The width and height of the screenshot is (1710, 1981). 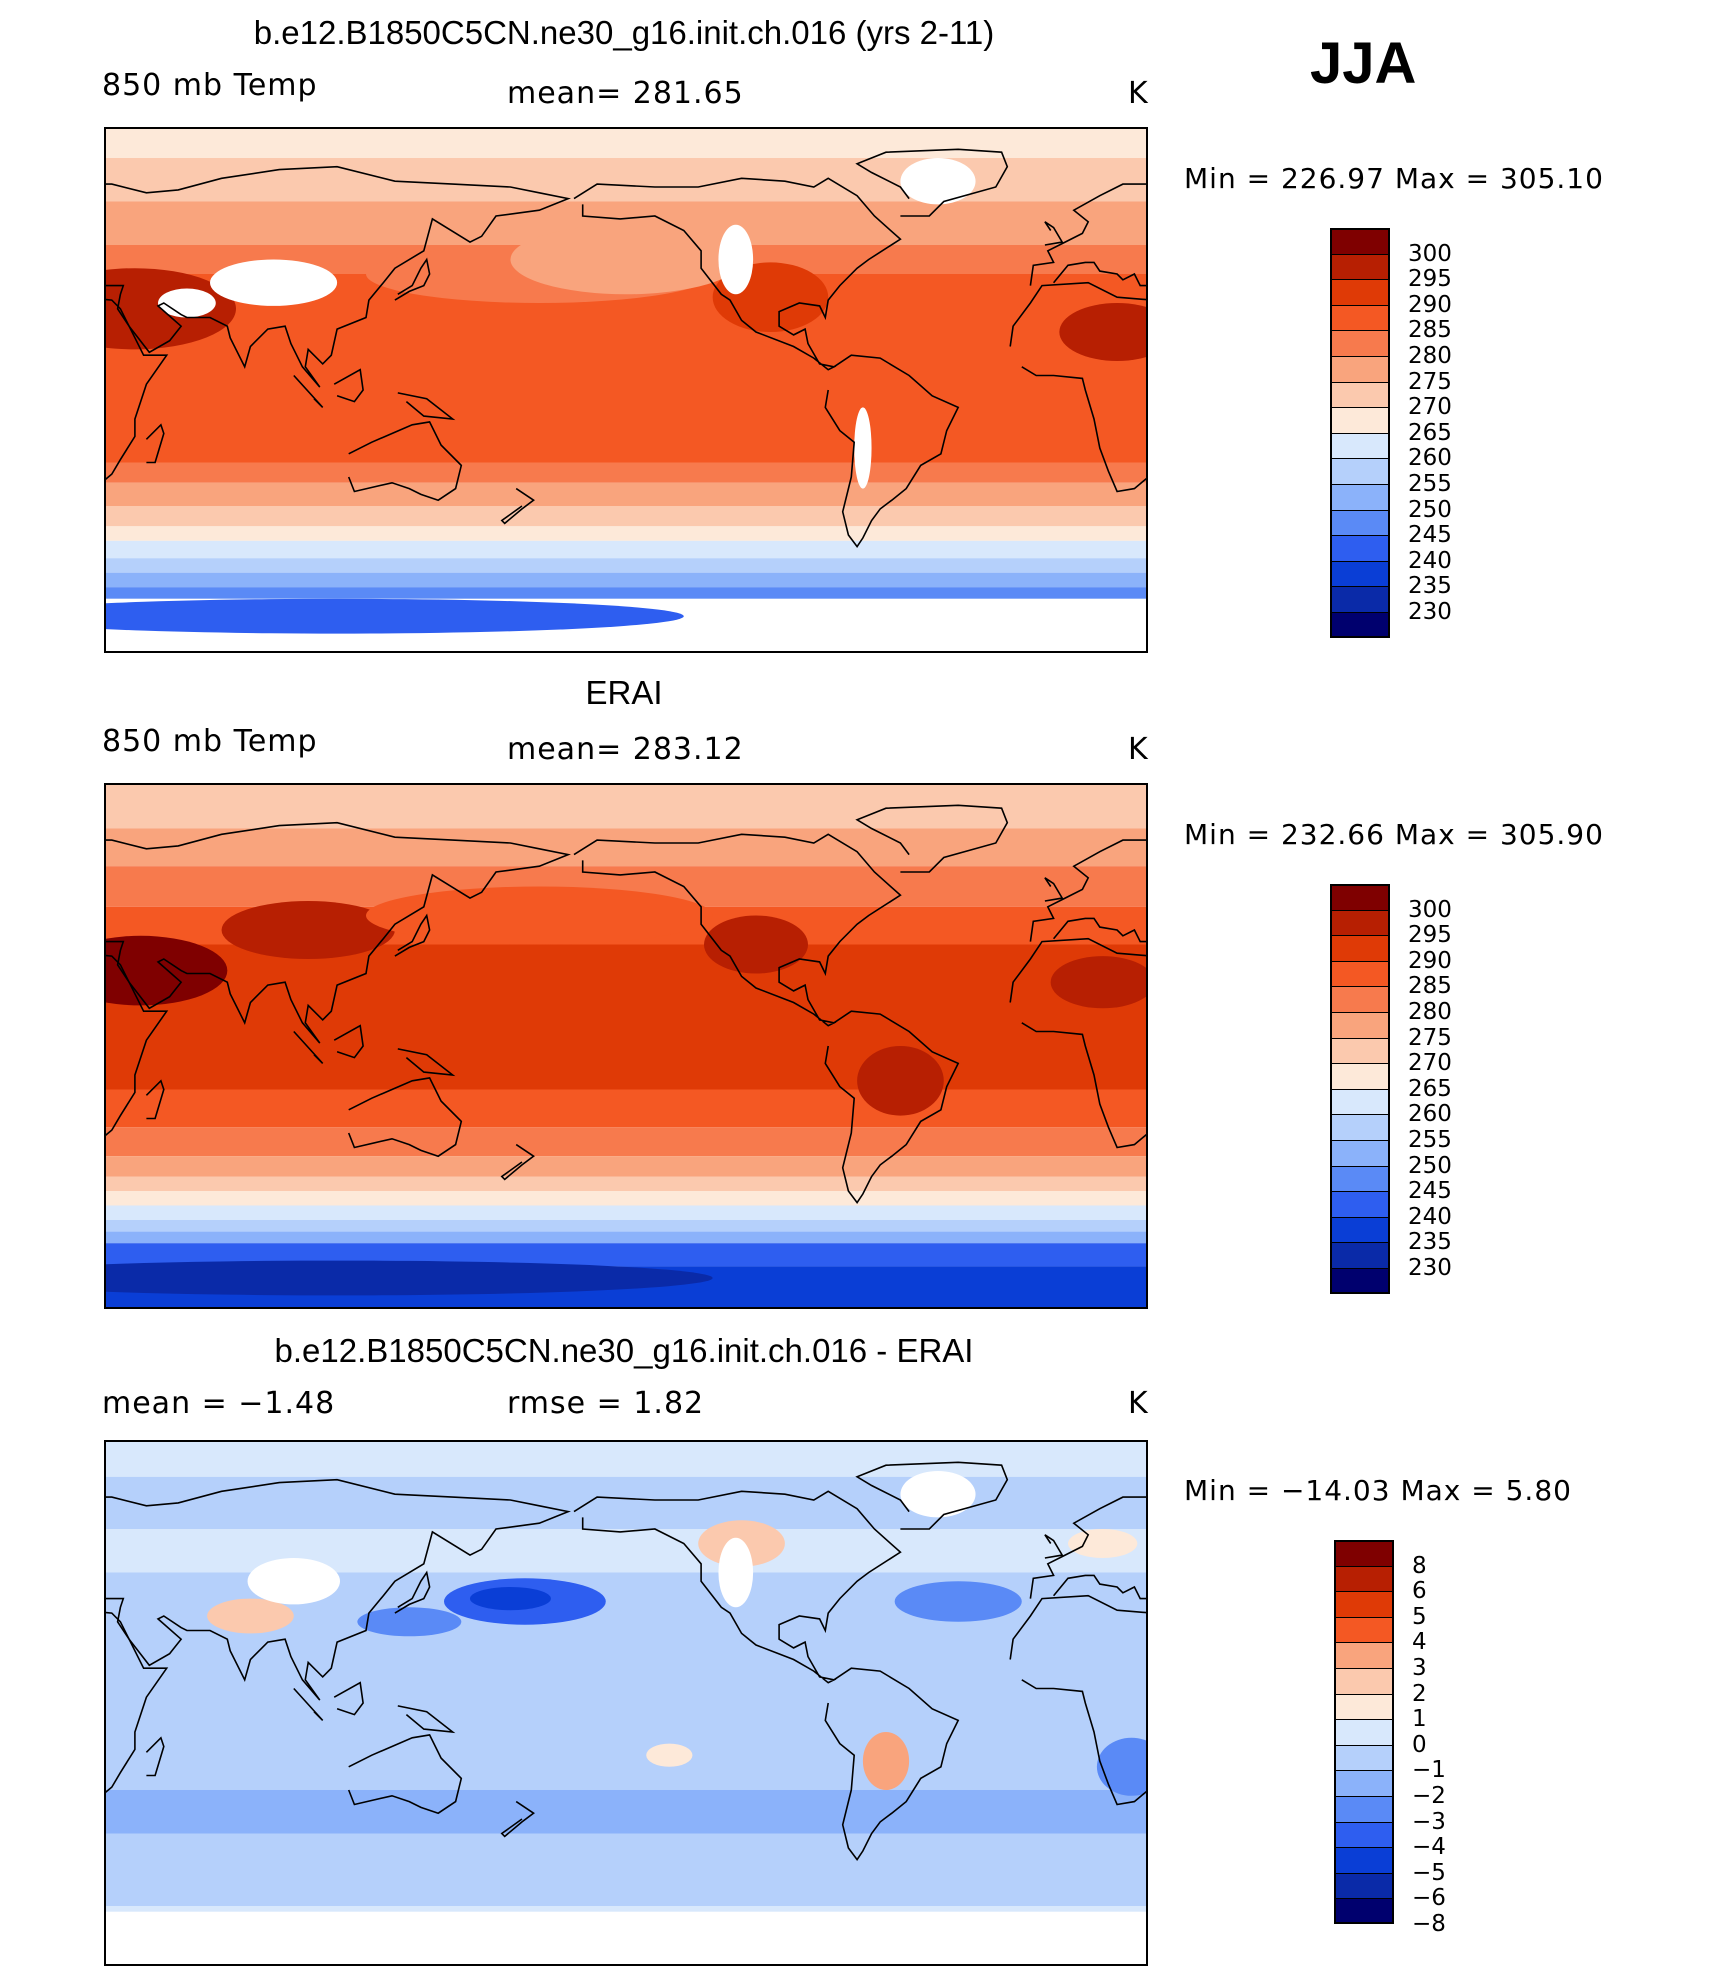 What do you see at coordinates (1419, 1642) in the screenshot?
I see `colorbar-label: 4` at bounding box center [1419, 1642].